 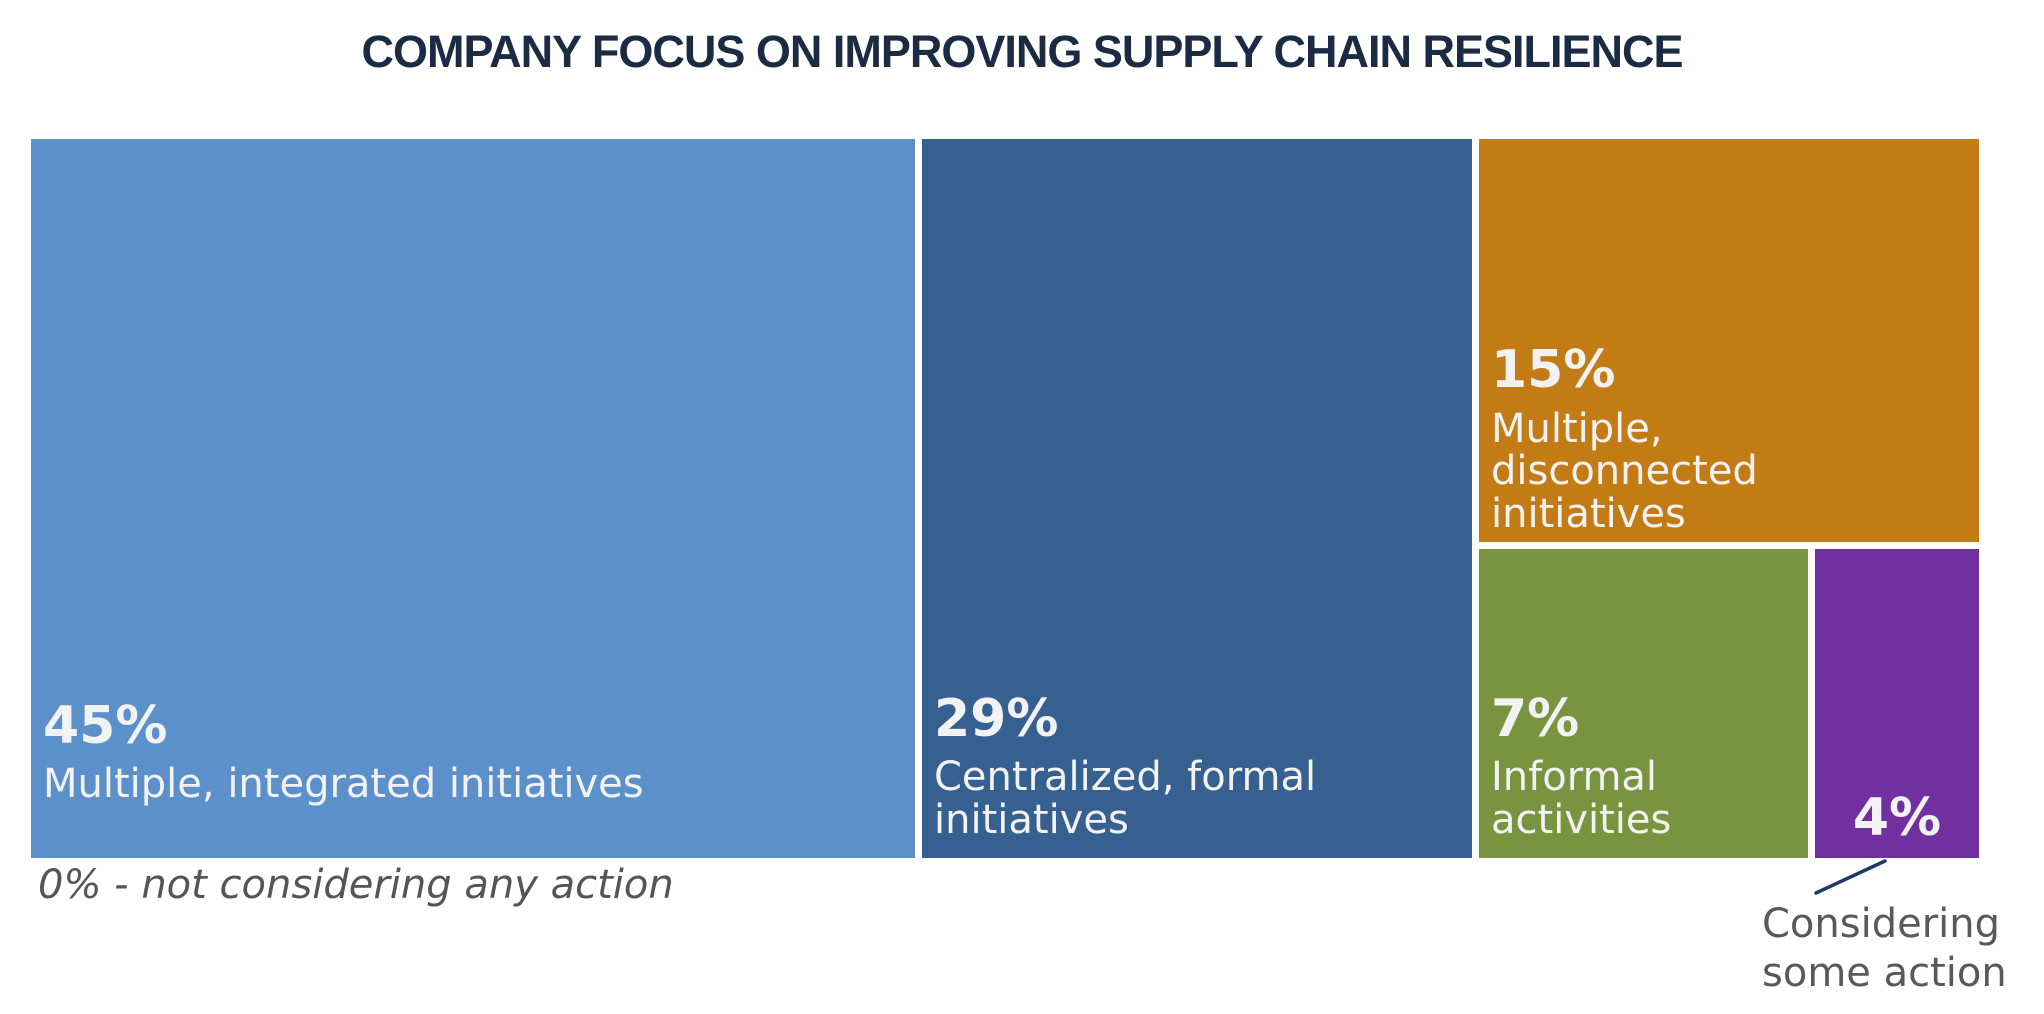 What do you see at coordinates (996, 718) in the screenshot?
I see `segment-percentage: 29%` at bounding box center [996, 718].